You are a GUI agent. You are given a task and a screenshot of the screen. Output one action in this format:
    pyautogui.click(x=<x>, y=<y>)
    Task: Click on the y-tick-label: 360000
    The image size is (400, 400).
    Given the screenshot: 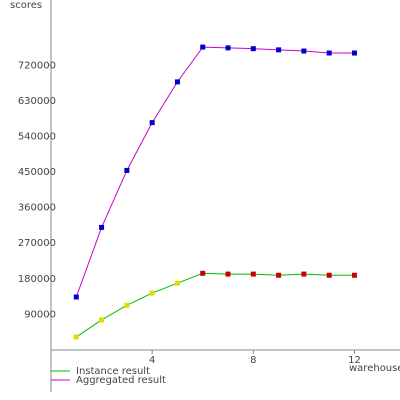 What is the action you would take?
    pyautogui.click(x=37, y=208)
    